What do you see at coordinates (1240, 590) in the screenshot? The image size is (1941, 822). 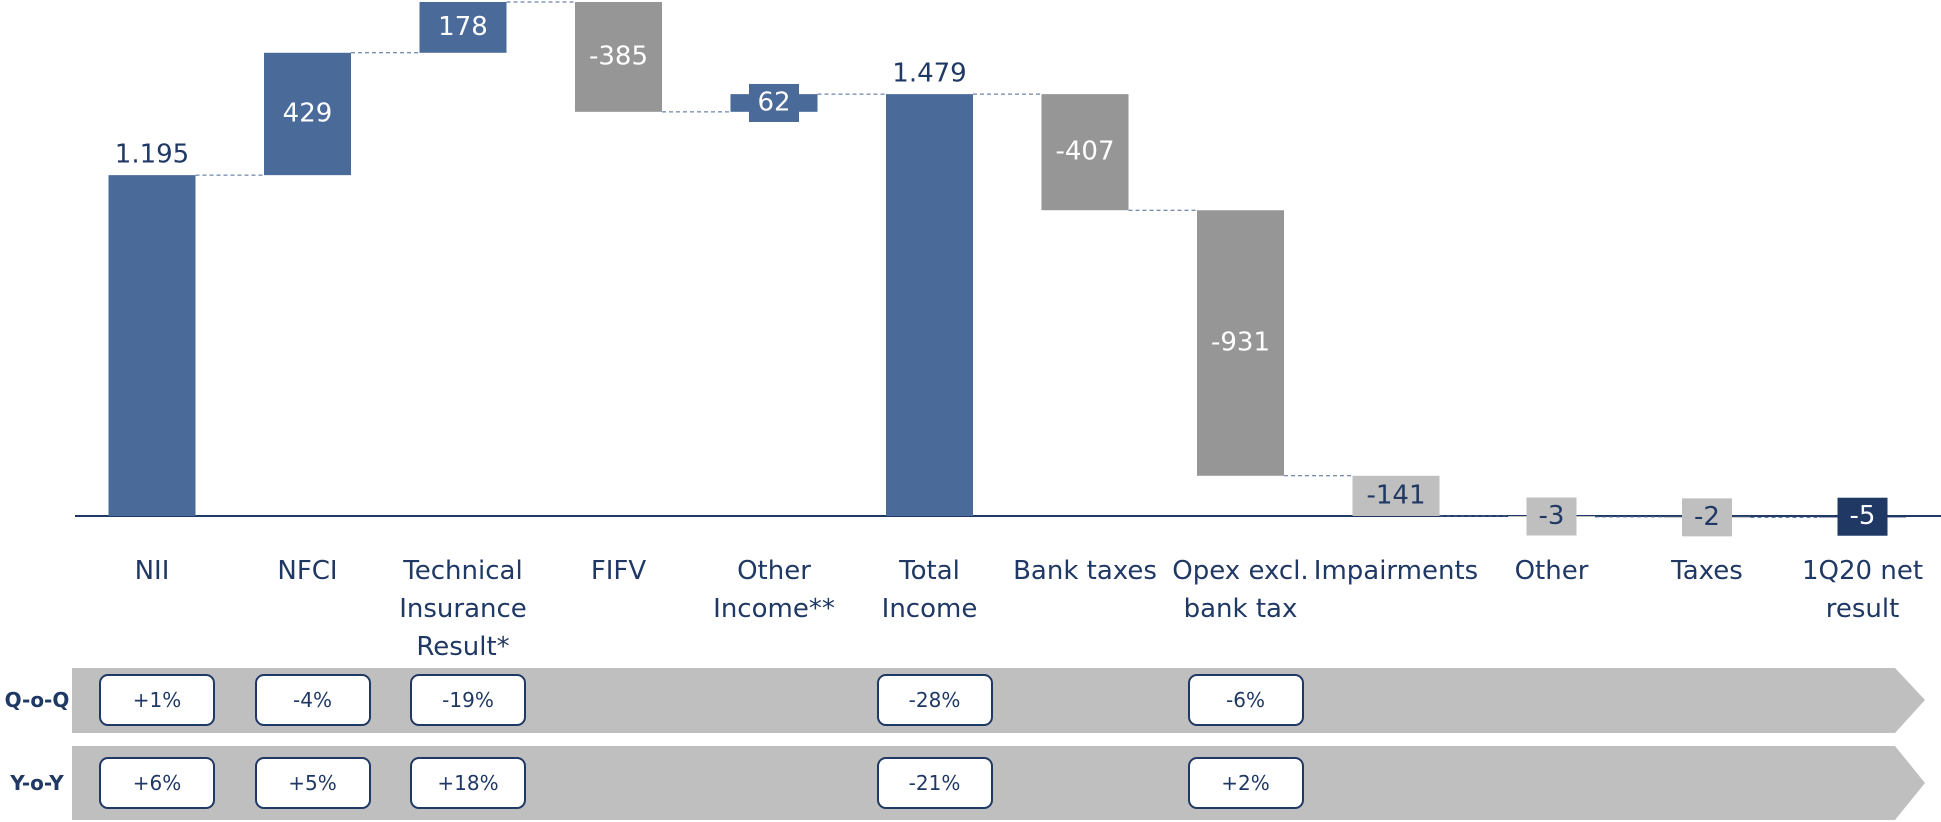 I see `x-tick-label: Opex excl. bank tax` at bounding box center [1240, 590].